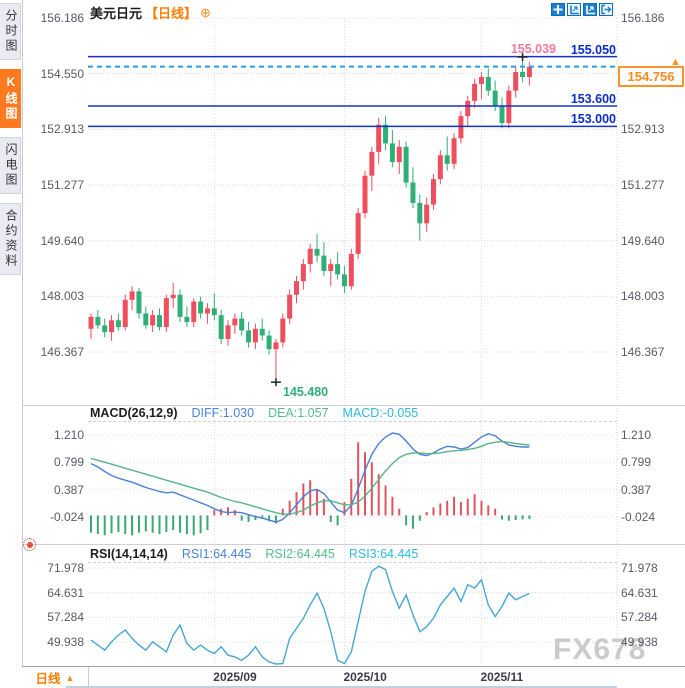 This screenshot has width=685, height=688. Describe the element at coordinates (305, 392) in the screenshot. I see `low-price-label: 145.480` at that location.